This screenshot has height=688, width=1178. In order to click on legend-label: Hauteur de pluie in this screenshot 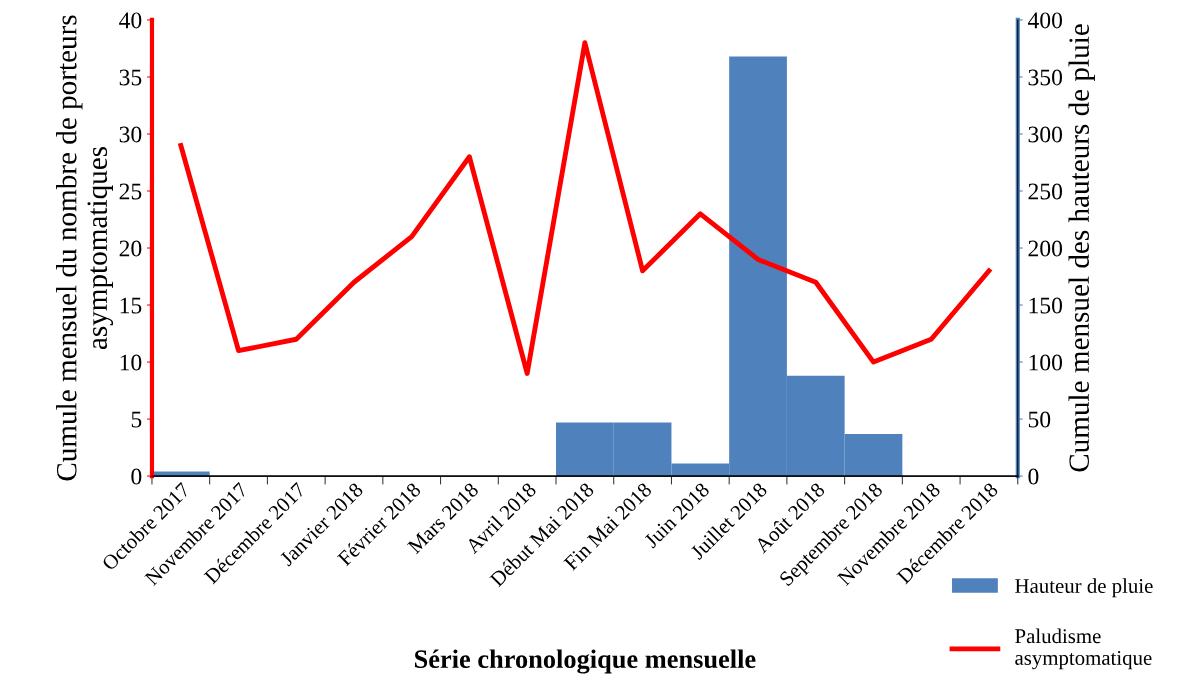, I will do `click(1084, 588)`.